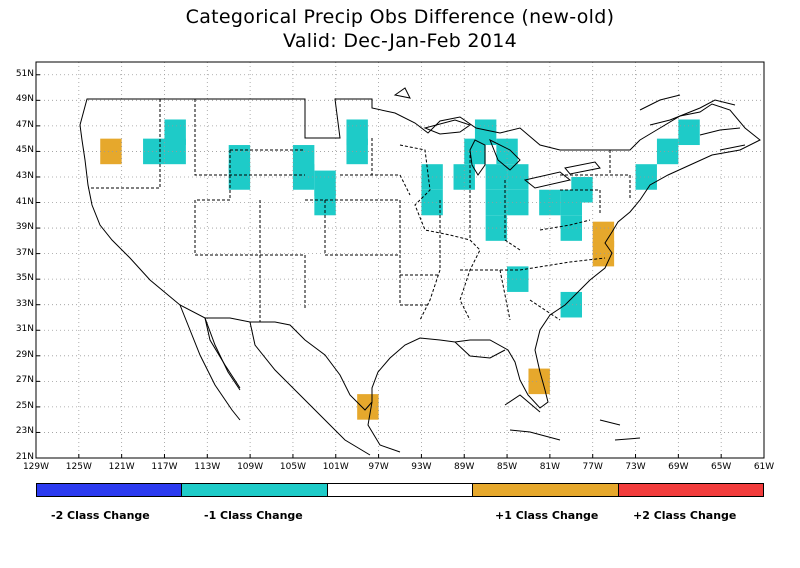  What do you see at coordinates (207, 467) in the screenshot?
I see `lon-label: 113W` at bounding box center [207, 467].